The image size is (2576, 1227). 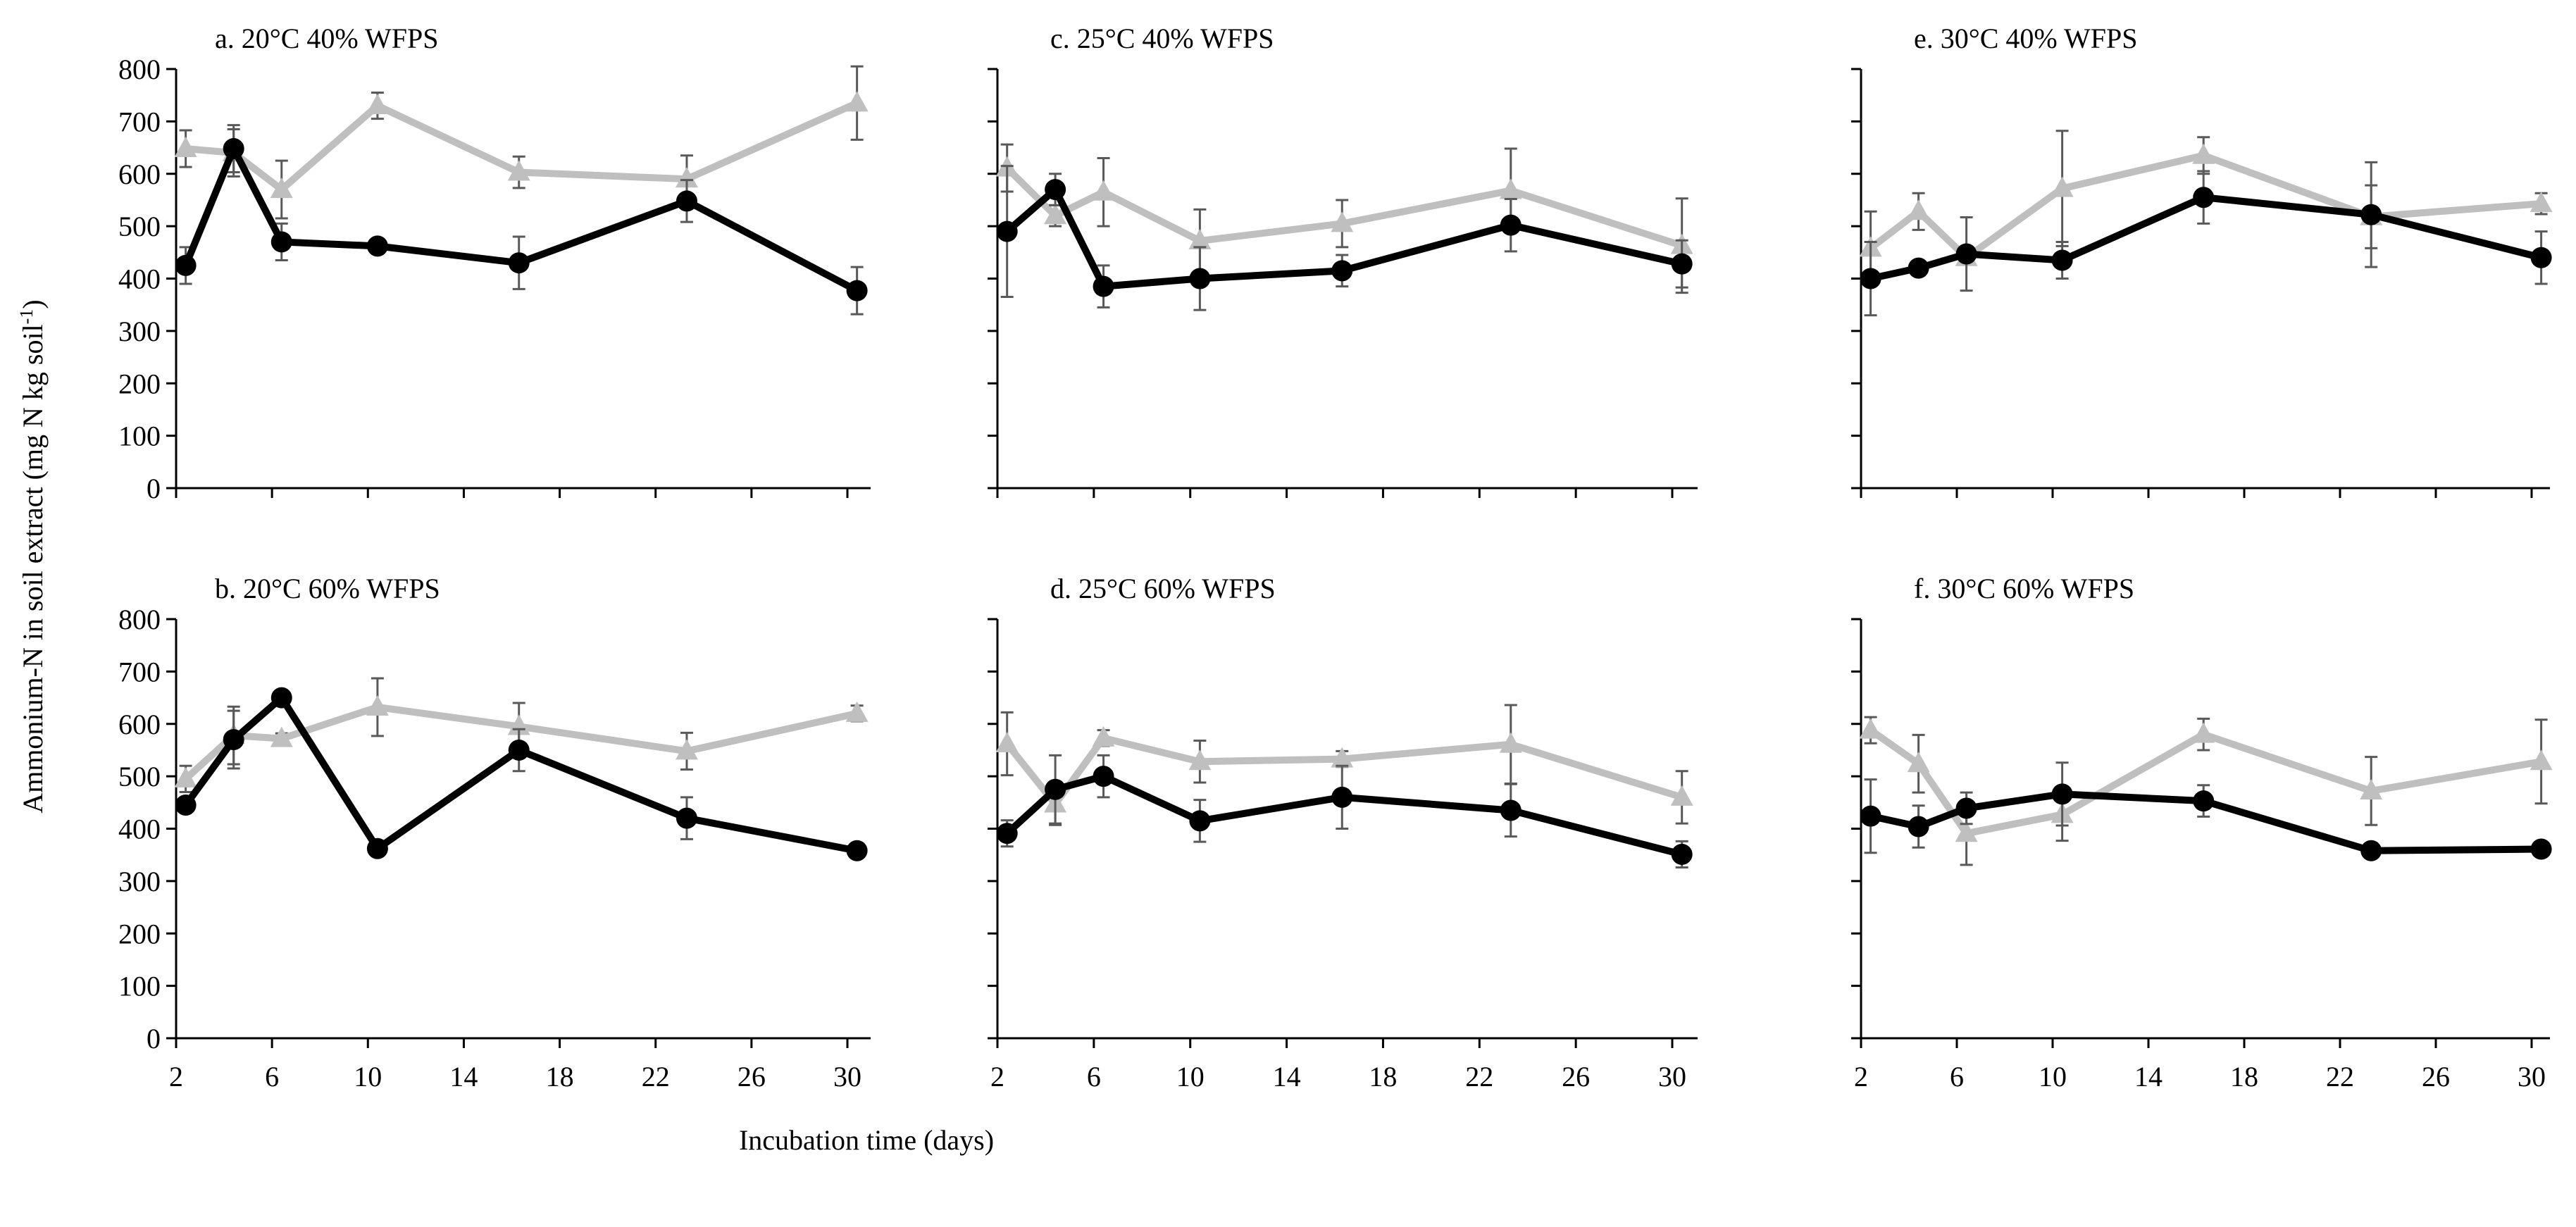 I want to click on panel-title: a. 20°C 40% WFPS, so click(x=327, y=38).